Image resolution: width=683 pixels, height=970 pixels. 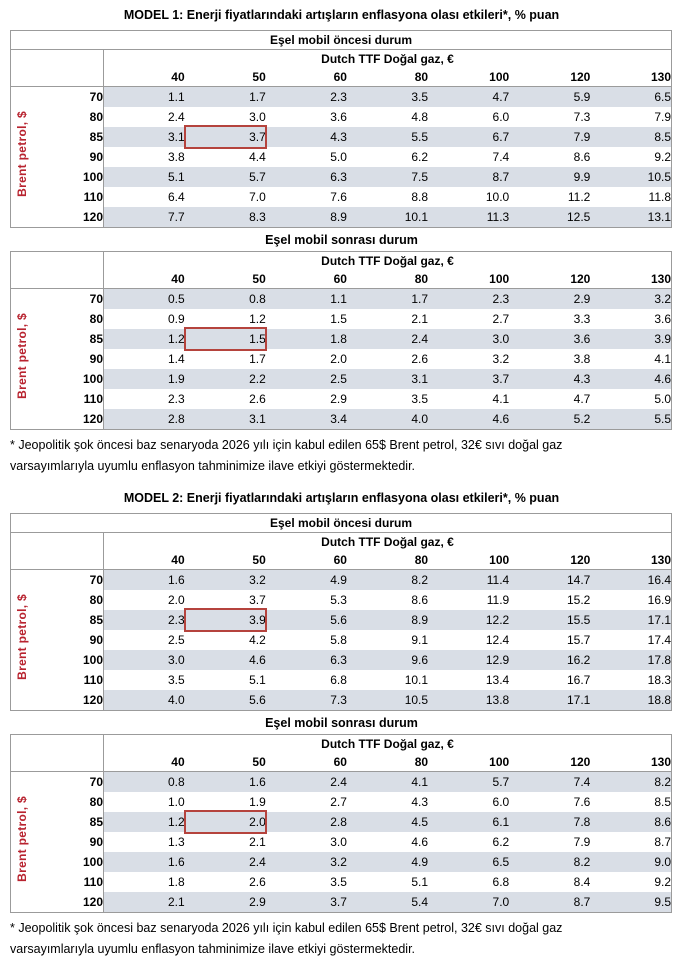 What do you see at coordinates (387, 298) in the screenshot?
I see `value-cell: 1.7` at bounding box center [387, 298].